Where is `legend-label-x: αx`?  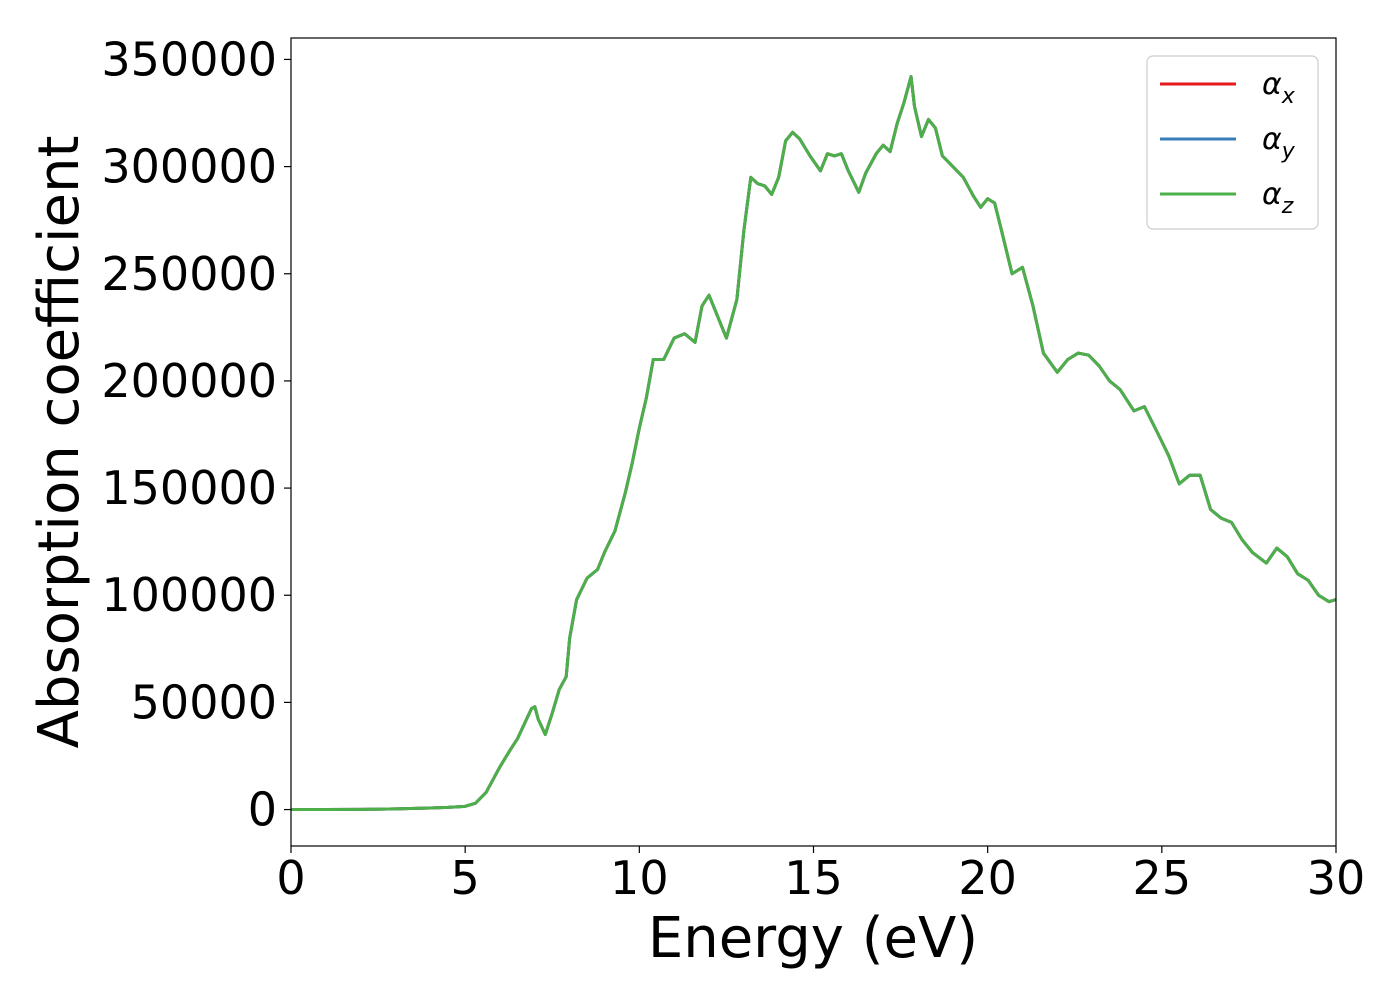
legend-label-x: αx is located at coordinates (1279, 88).